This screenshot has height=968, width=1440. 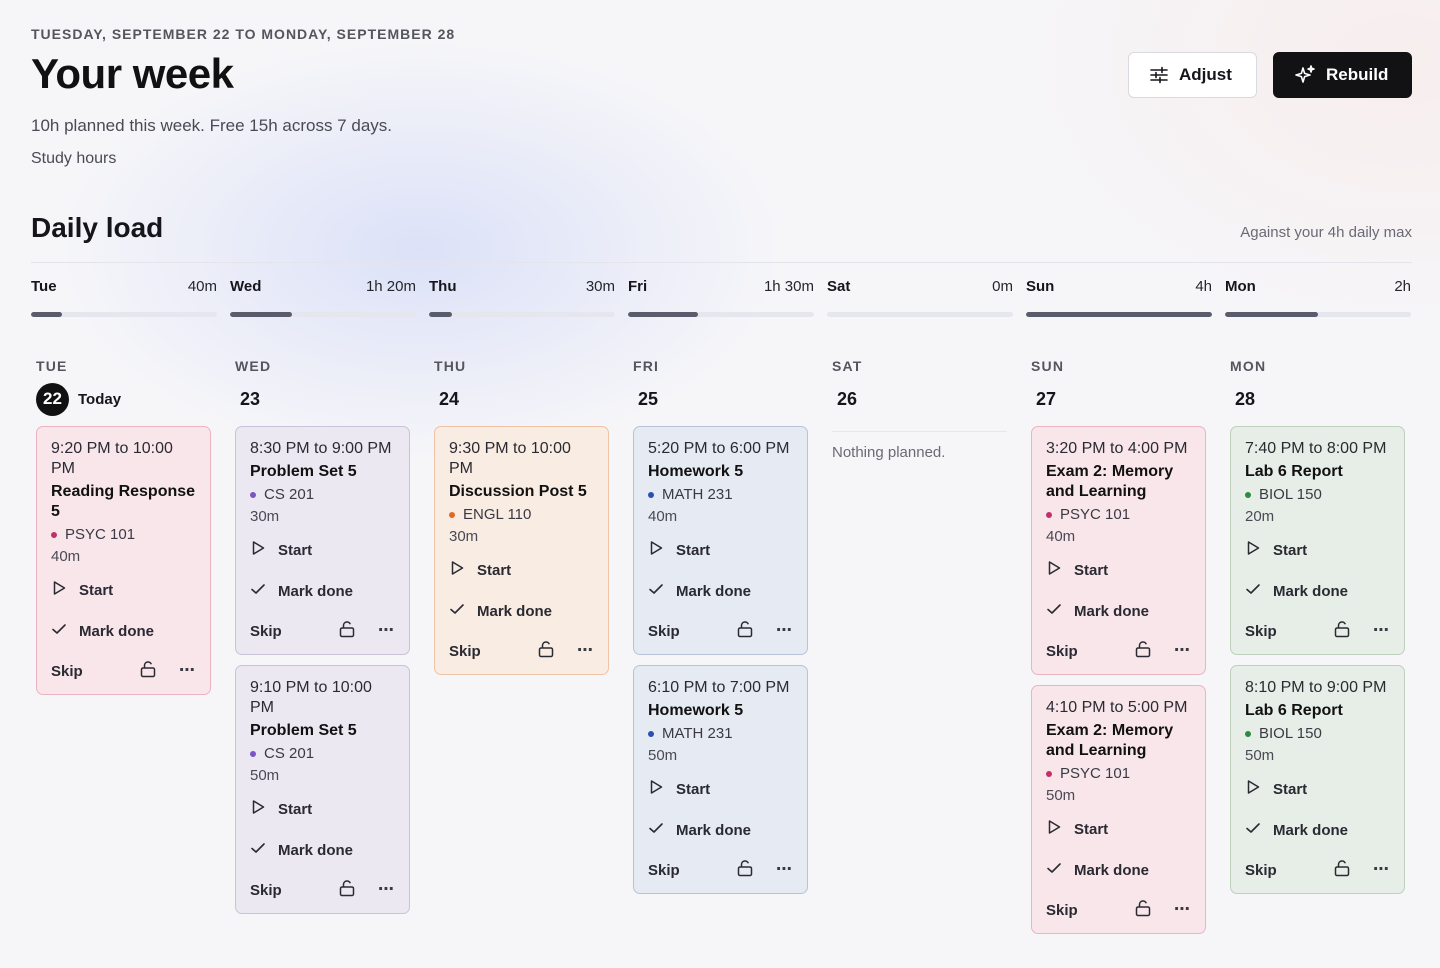 What do you see at coordinates (1361, 870) in the screenshot?
I see `card-footer-icons: ⋯` at bounding box center [1361, 870].